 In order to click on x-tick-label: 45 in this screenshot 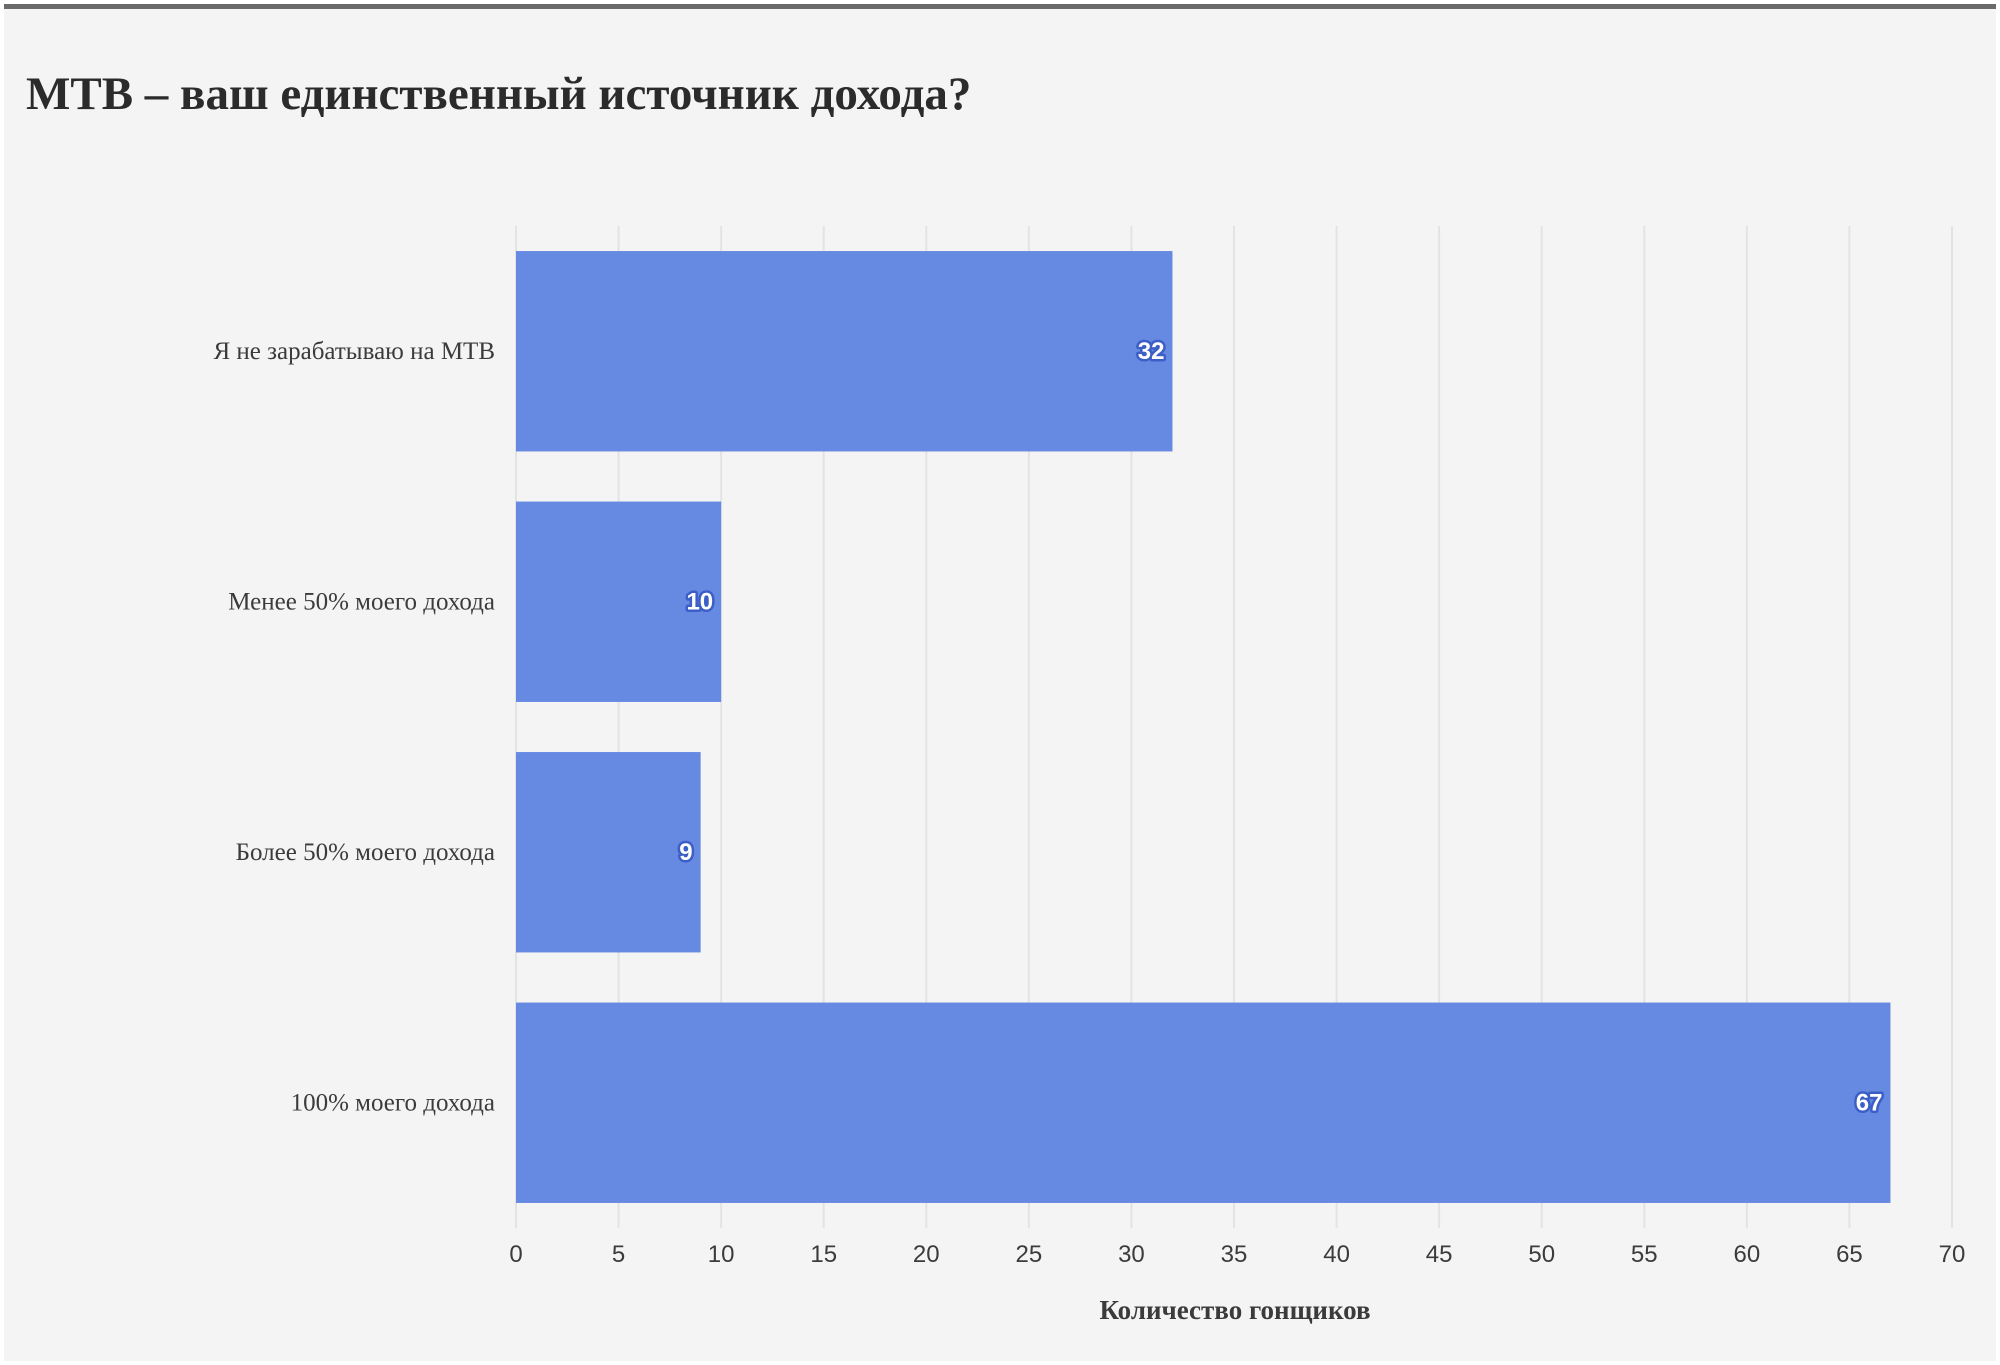, I will do `click(1439, 1254)`.